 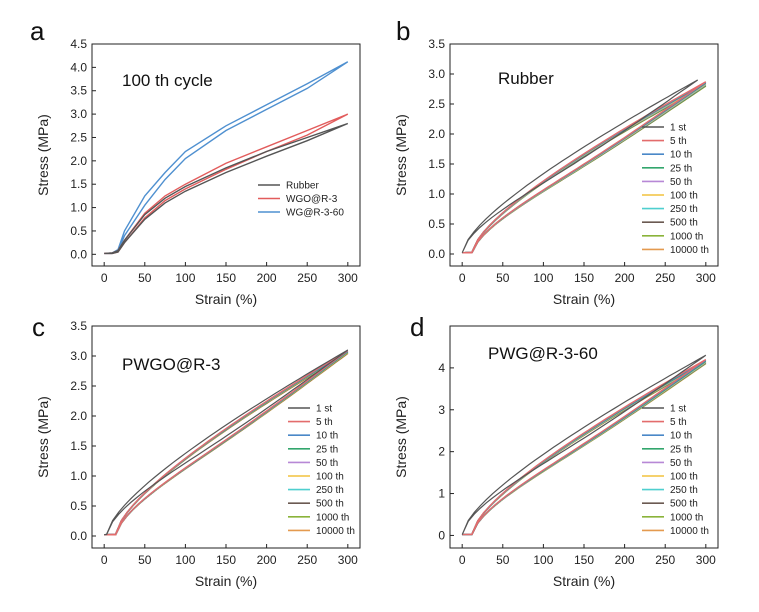 I want to click on y-tick-label: 1, so click(x=441, y=494).